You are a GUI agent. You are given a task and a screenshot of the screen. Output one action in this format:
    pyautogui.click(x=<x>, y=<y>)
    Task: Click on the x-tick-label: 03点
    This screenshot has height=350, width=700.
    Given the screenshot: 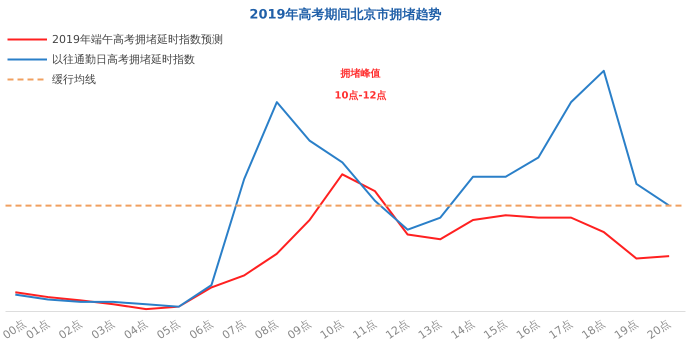 What is the action you would take?
    pyautogui.click(x=103, y=329)
    